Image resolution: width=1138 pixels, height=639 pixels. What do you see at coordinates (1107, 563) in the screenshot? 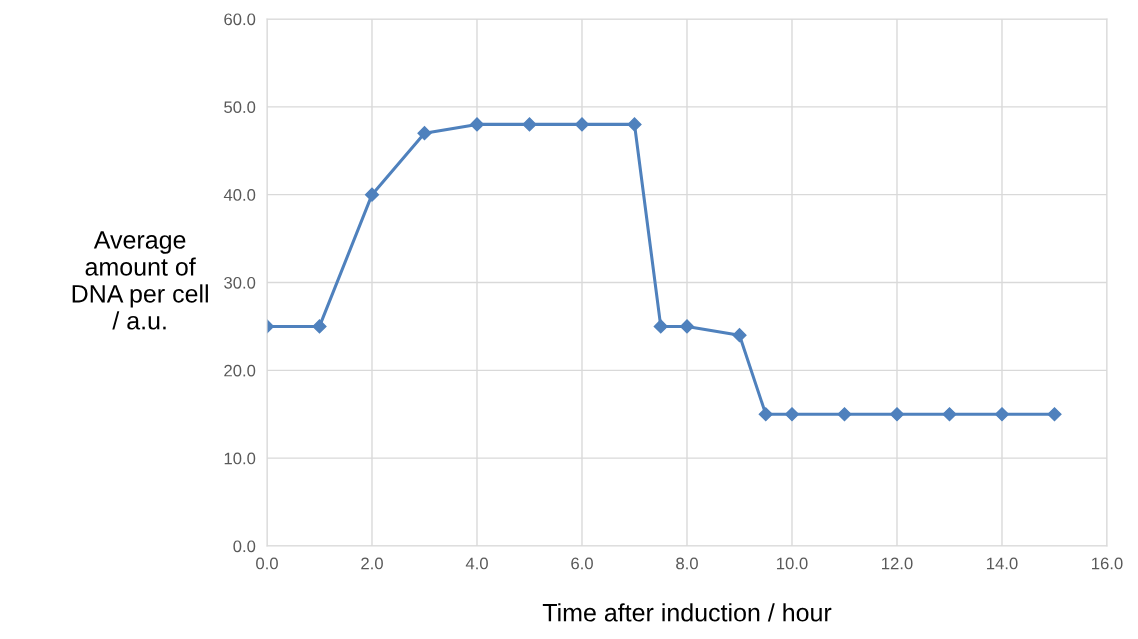
I see `x-tick-label: 16.0` at bounding box center [1107, 563].